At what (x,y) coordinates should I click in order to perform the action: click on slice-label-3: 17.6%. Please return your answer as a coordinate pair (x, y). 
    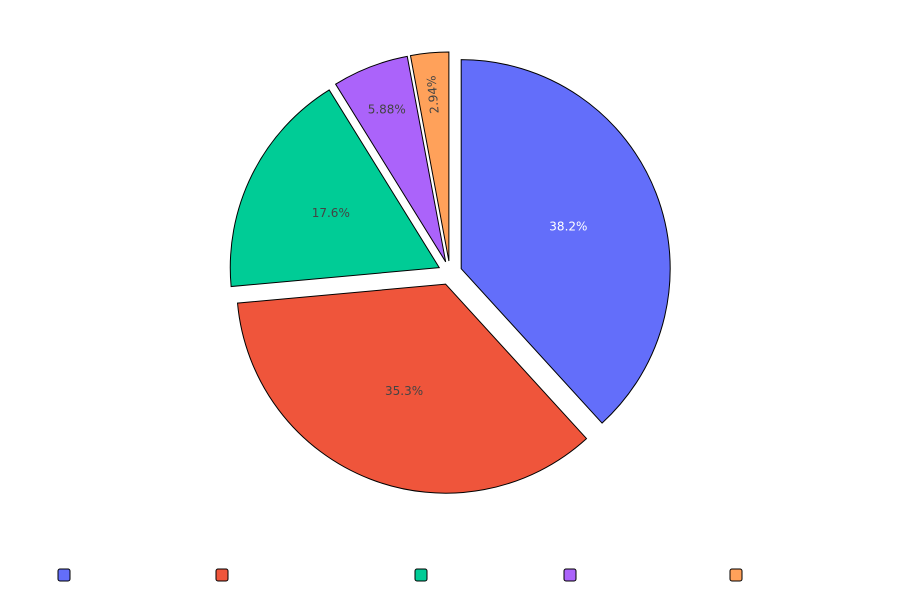
    Looking at the image, I should click on (331, 213).